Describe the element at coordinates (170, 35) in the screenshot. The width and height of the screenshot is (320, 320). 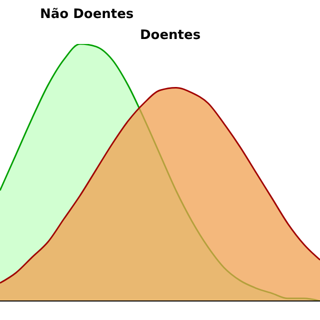
I see `text: Doentes` at that location.